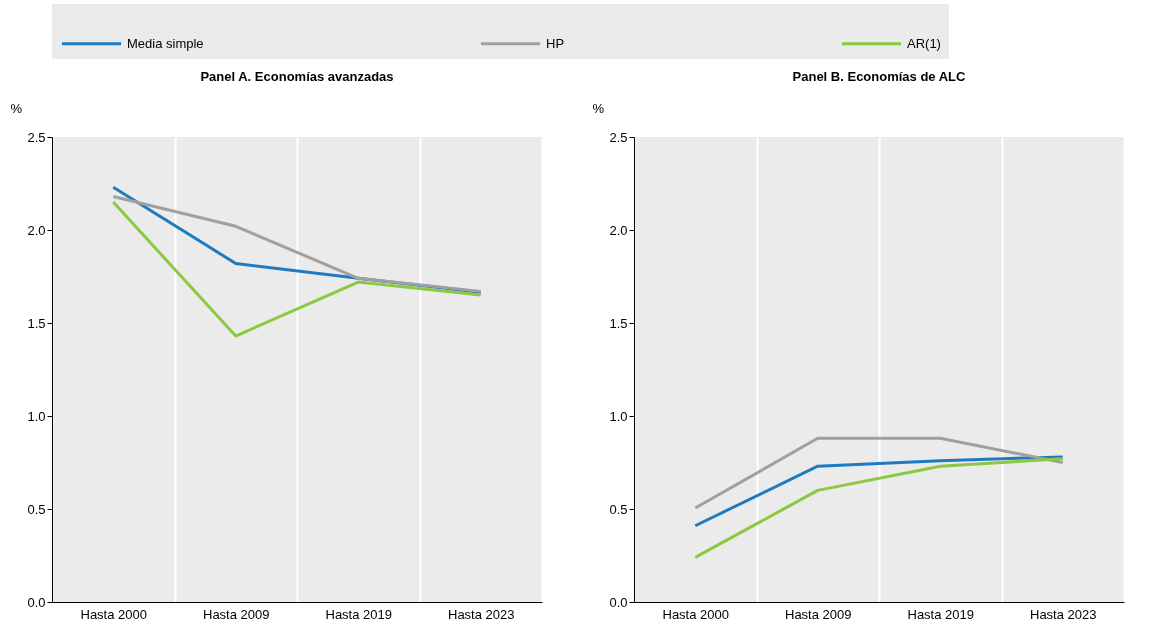  Describe the element at coordinates (297, 76) in the screenshot. I see `chart-title: Panel A. Economías avanzadas` at that location.